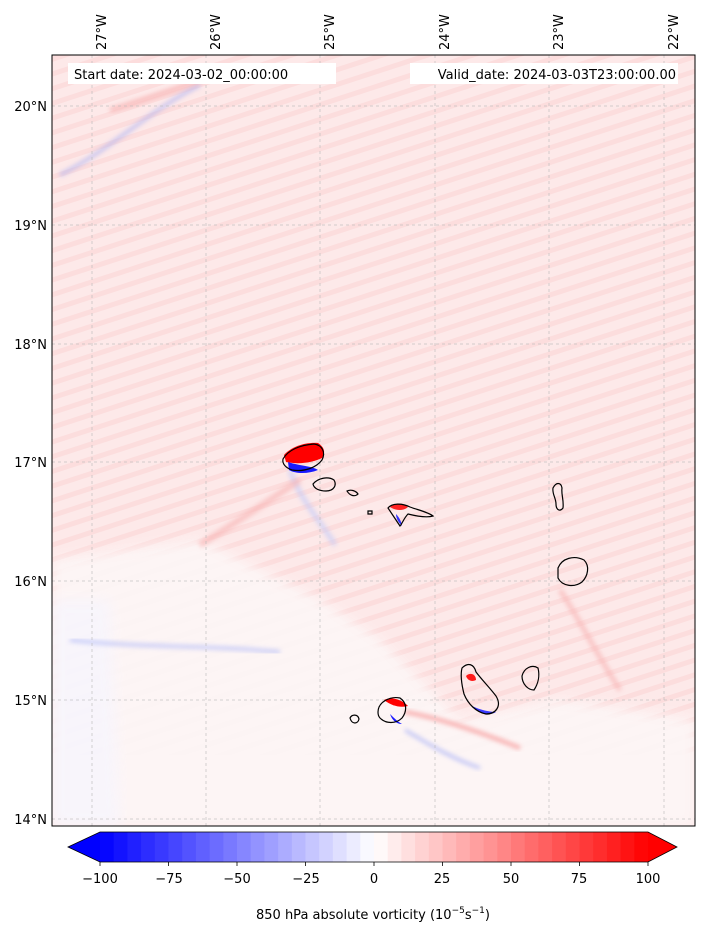 Image resolution: width=703 pixels, height=936 pixels. I want to click on island-santo-antao, so click(303, 457).